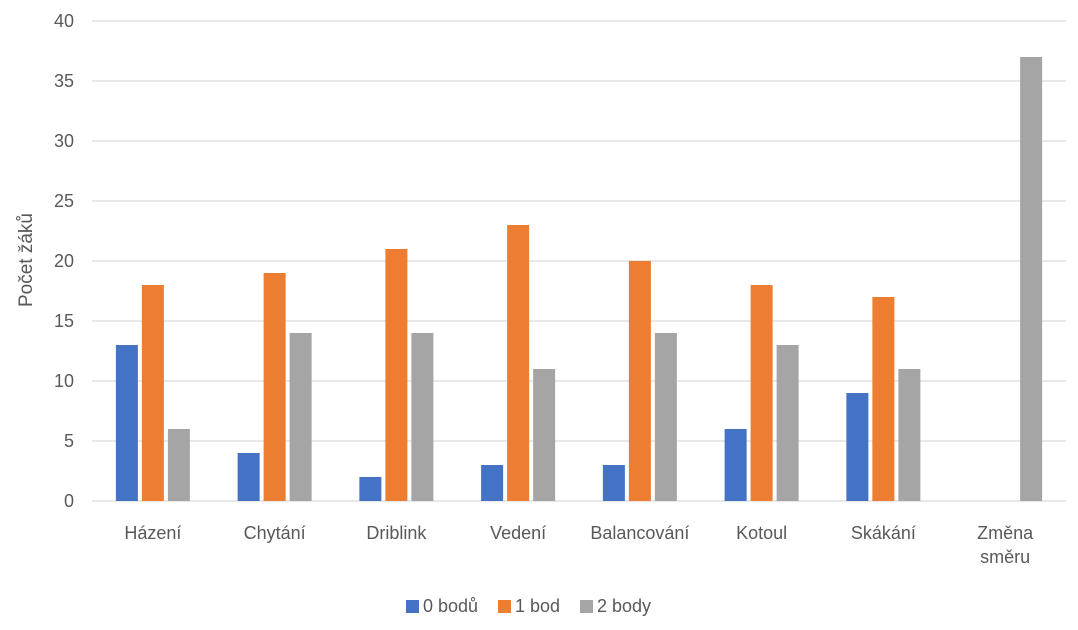 The height and width of the screenshot is (630, 1078). What do you see at coordinates (69, 501) in the screenshot?
I see `y-tick-label: 0` at bounding box center [69, 501].